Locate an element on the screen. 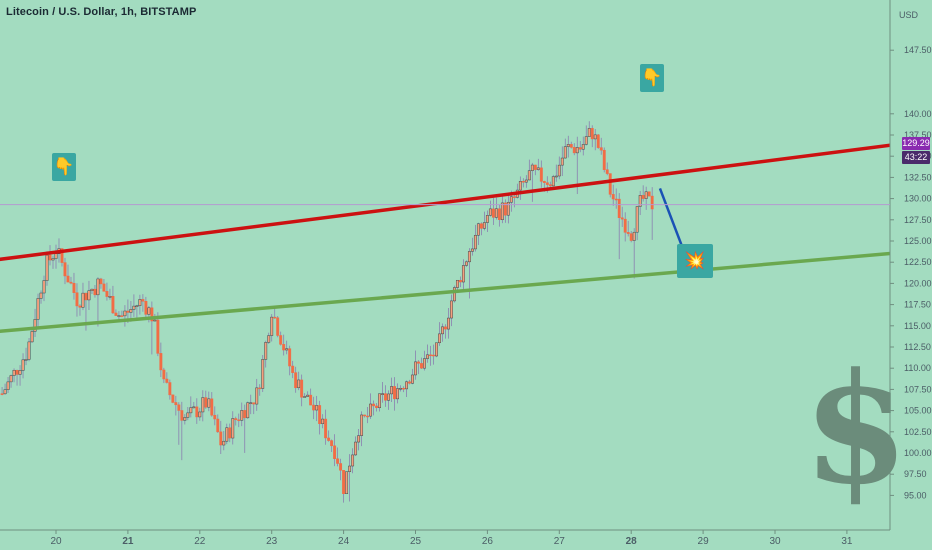 The width and height of the screenshot is (932, 550). dollar-sign-icon: $ is located at coordinates (856, 428).